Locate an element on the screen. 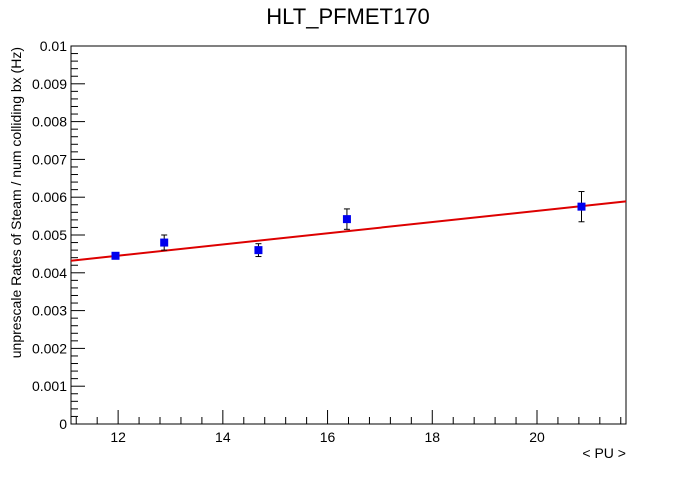 This screenshot has height=477, width=696. x-tick-label: 16 is located at coordinates (328, 437).